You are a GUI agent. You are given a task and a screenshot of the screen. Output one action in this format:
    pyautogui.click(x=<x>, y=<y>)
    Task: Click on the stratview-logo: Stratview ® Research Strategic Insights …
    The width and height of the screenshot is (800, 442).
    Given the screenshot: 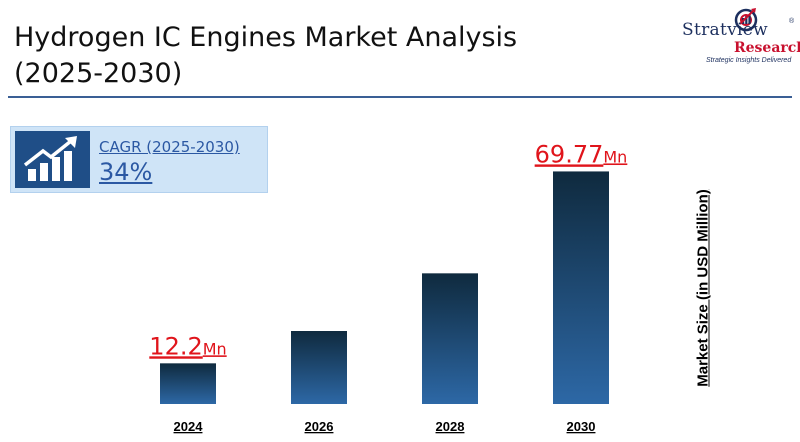 What is the action you would take?
    pyautogui.click(x=741, y=36)
    